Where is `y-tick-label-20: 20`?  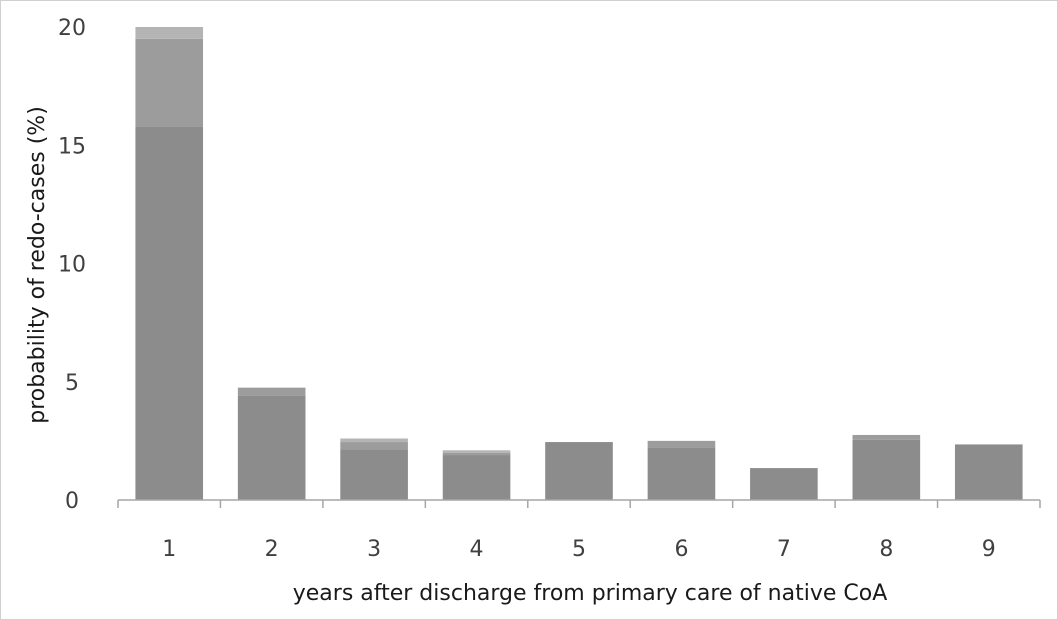
y-tick-label-20: 20 is located at coordinates (72, 28).